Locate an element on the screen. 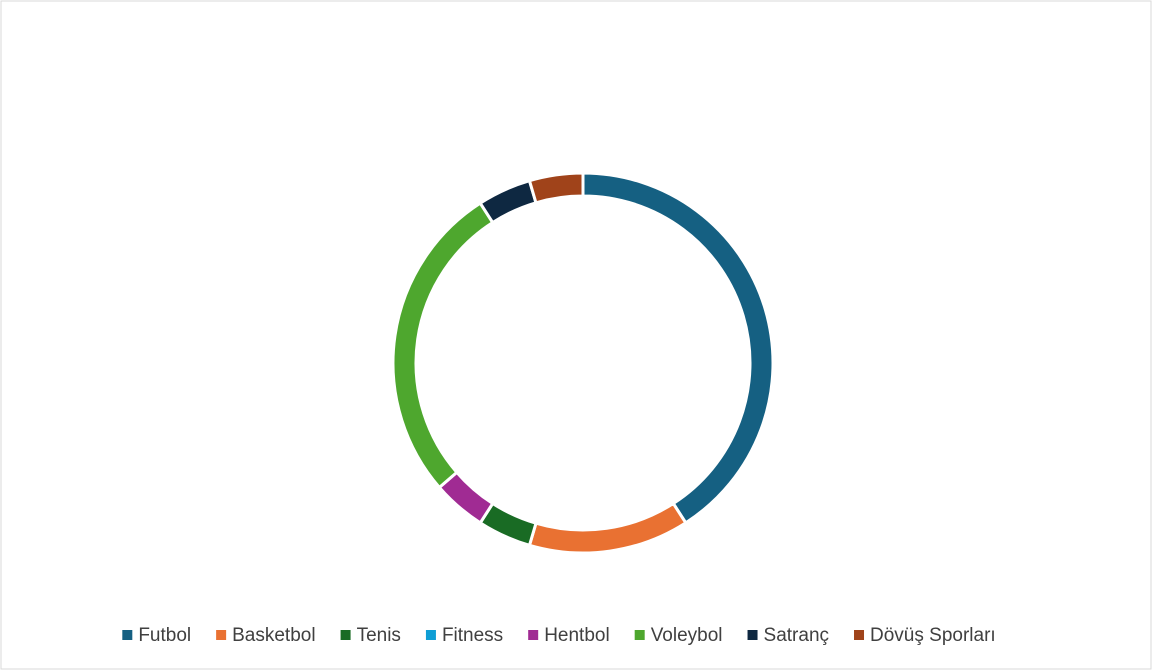 The image size is (1152, 670). legend-label: Basketbol is located at coordinates (273, 635).